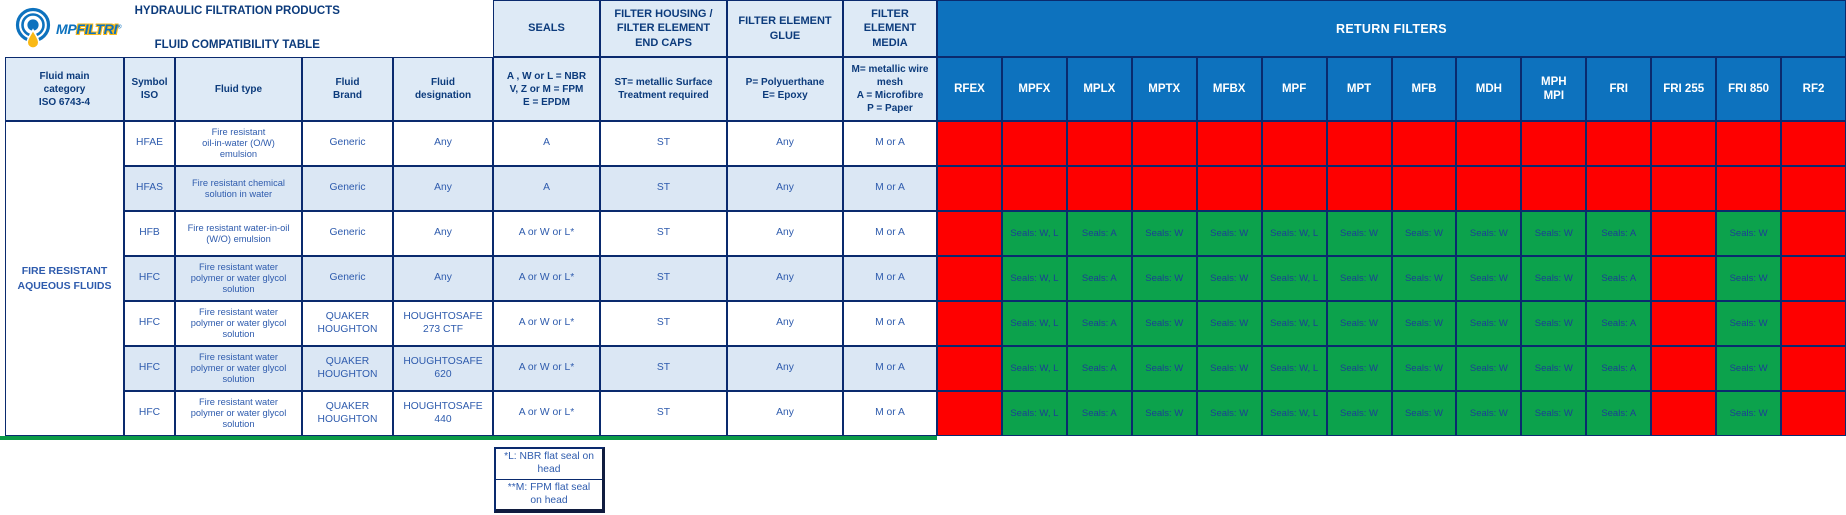 This screenshot has width=1846, height=515. What do you see at coordinates (549, 463) in the screenshot?
I see `footnote-nbr: *L: NBR flat seal on head` at bounding box center [549, 463].